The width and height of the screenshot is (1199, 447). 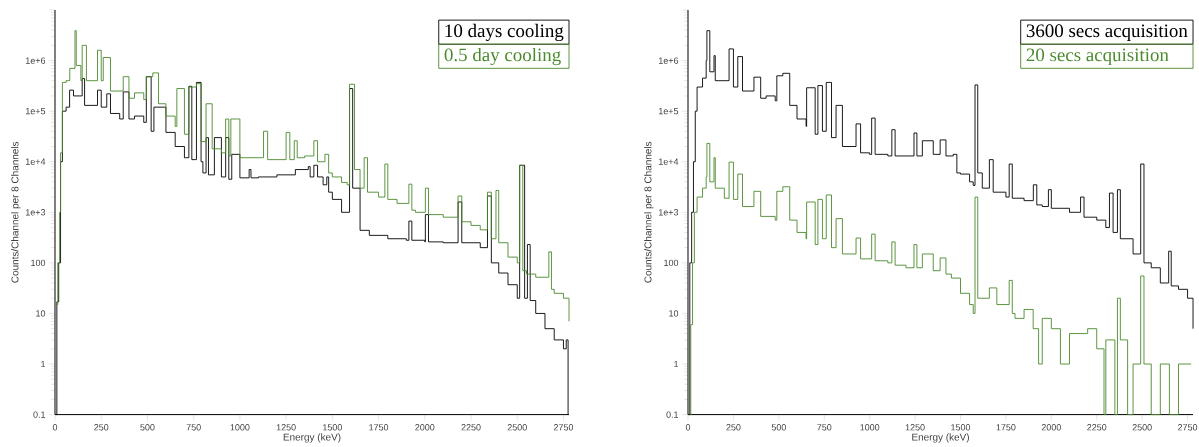 What do you see at coordinates (504, 32) in the screenshot?
I see `text: 10 days cooling` at bounding box center [504, 32].